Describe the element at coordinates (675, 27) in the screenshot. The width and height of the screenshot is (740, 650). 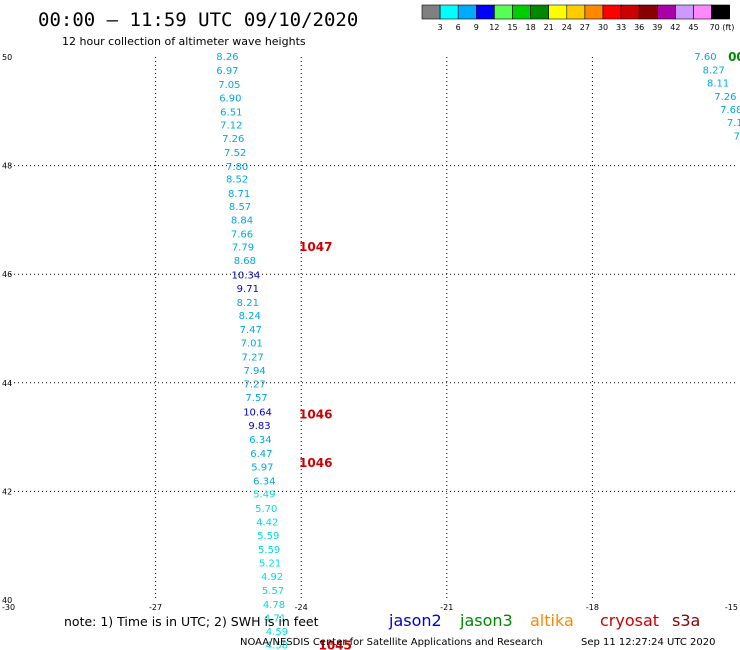
I see `colorbar-label: 42` at that location.